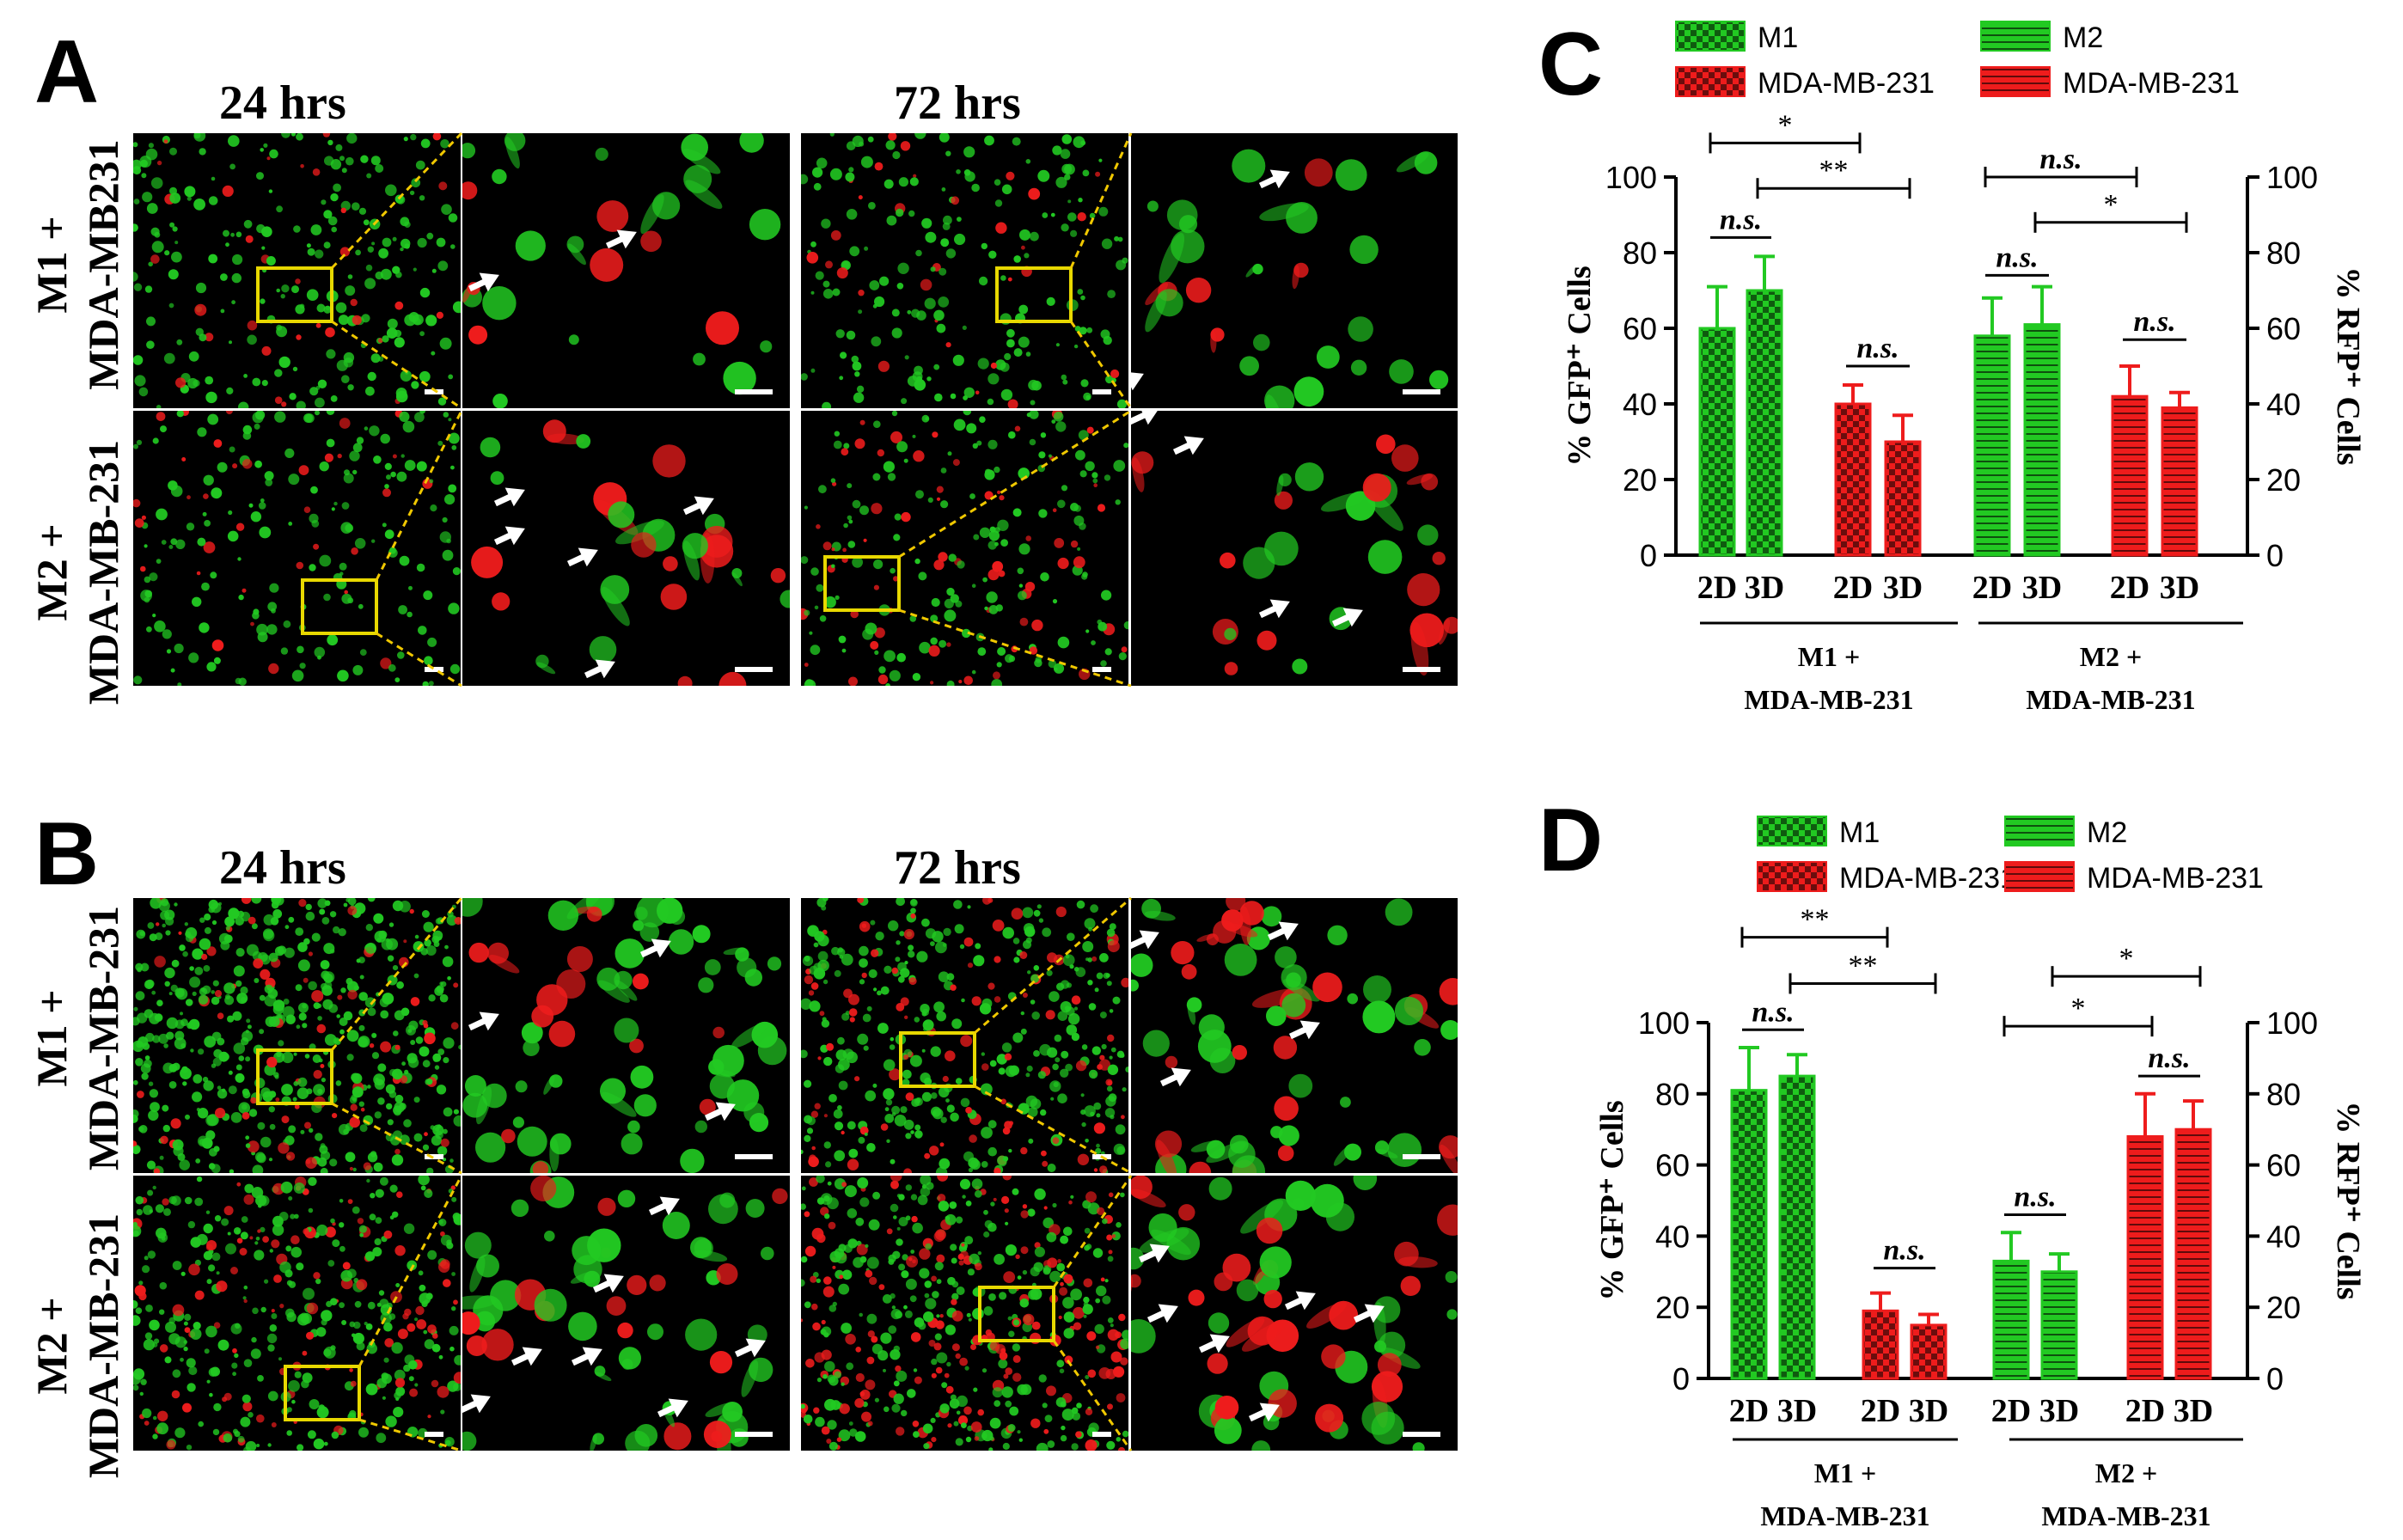 The width and height of the screenshot is (2403, 1540). Describe the element at coordinates (67, 72) in the screenshot. I see `panel-letter-a: A` at that location.